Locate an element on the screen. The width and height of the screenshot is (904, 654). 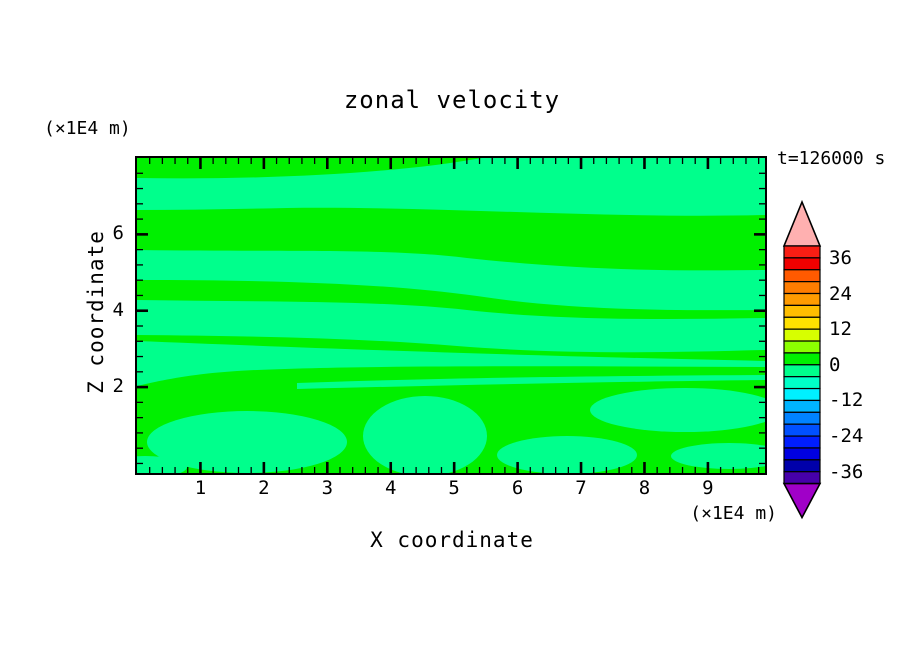
colorbar-tick-label: -36 is located at coordinates (846, 471).